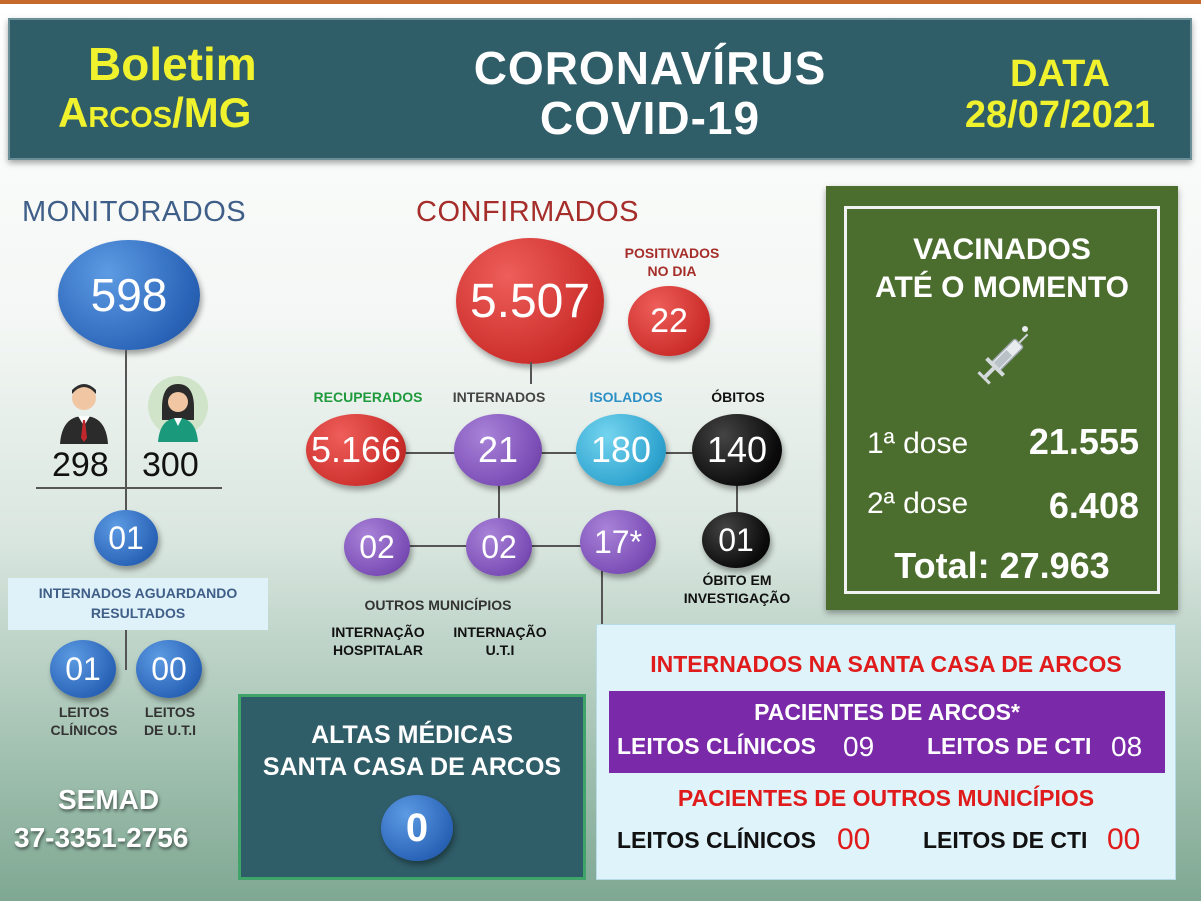  What do you see at coordinates (672, 270) in the screenshot?
I see `positivados-label-line2: NO DIA` at bounding box center [672, 270].